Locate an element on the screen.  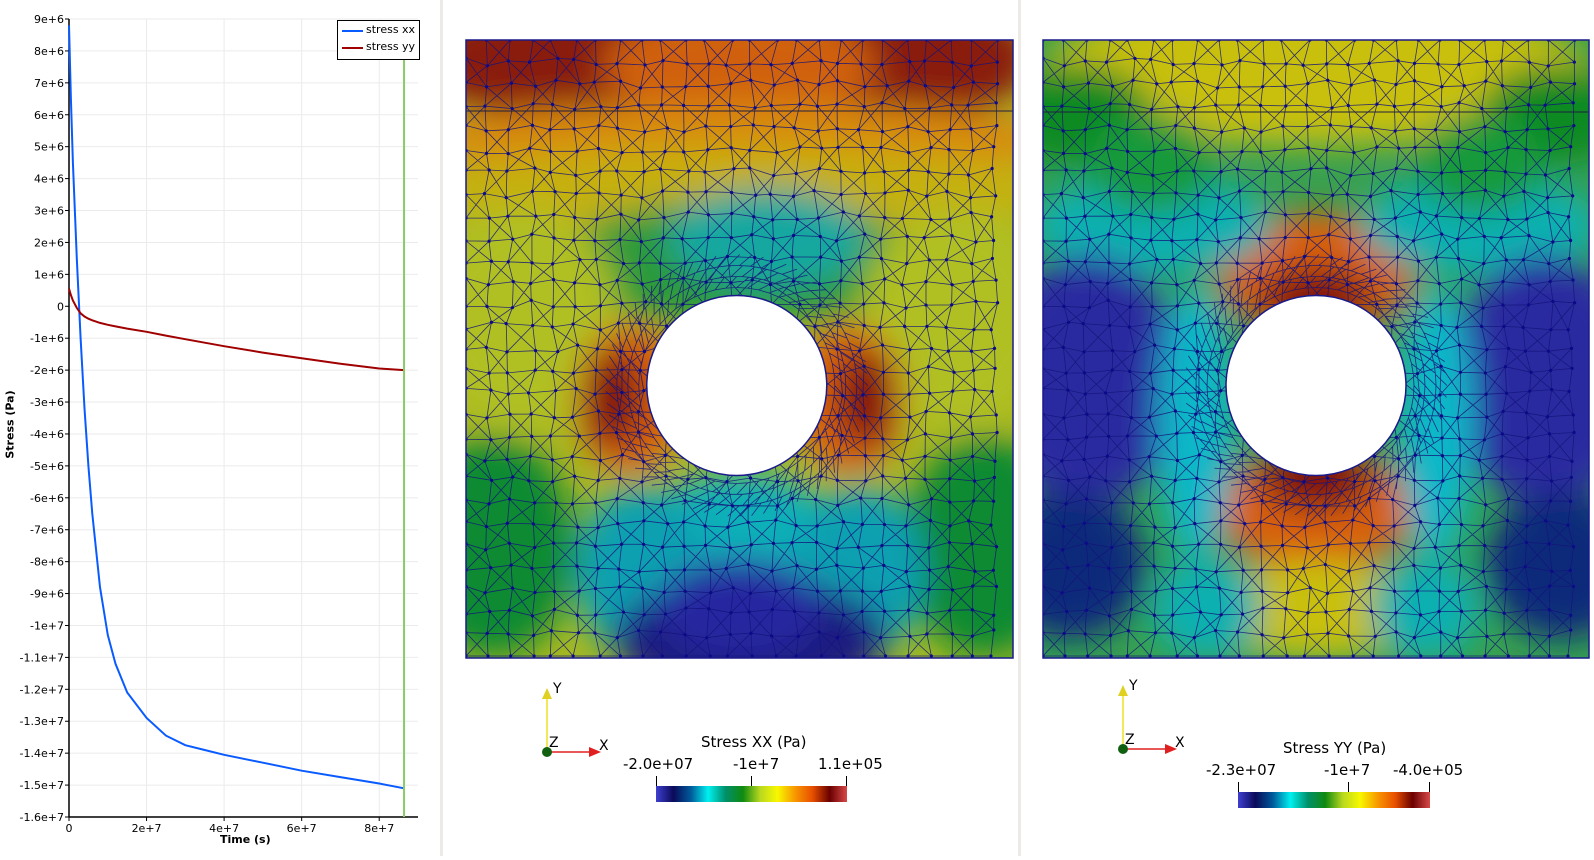
y-tick-label: 4e+6 is located at coordinates (49, 179).